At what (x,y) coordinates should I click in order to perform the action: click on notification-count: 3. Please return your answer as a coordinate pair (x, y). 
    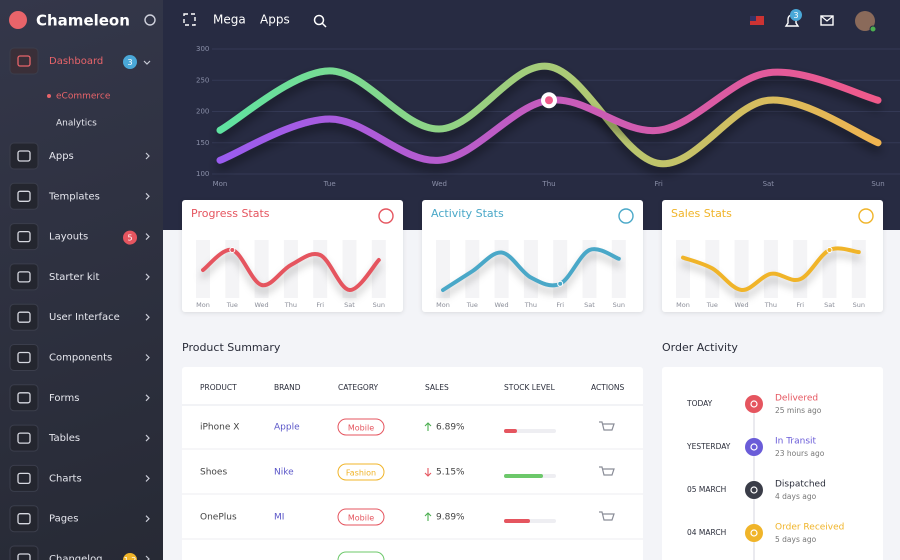
    Looking at the image, I should click on (795, 15).